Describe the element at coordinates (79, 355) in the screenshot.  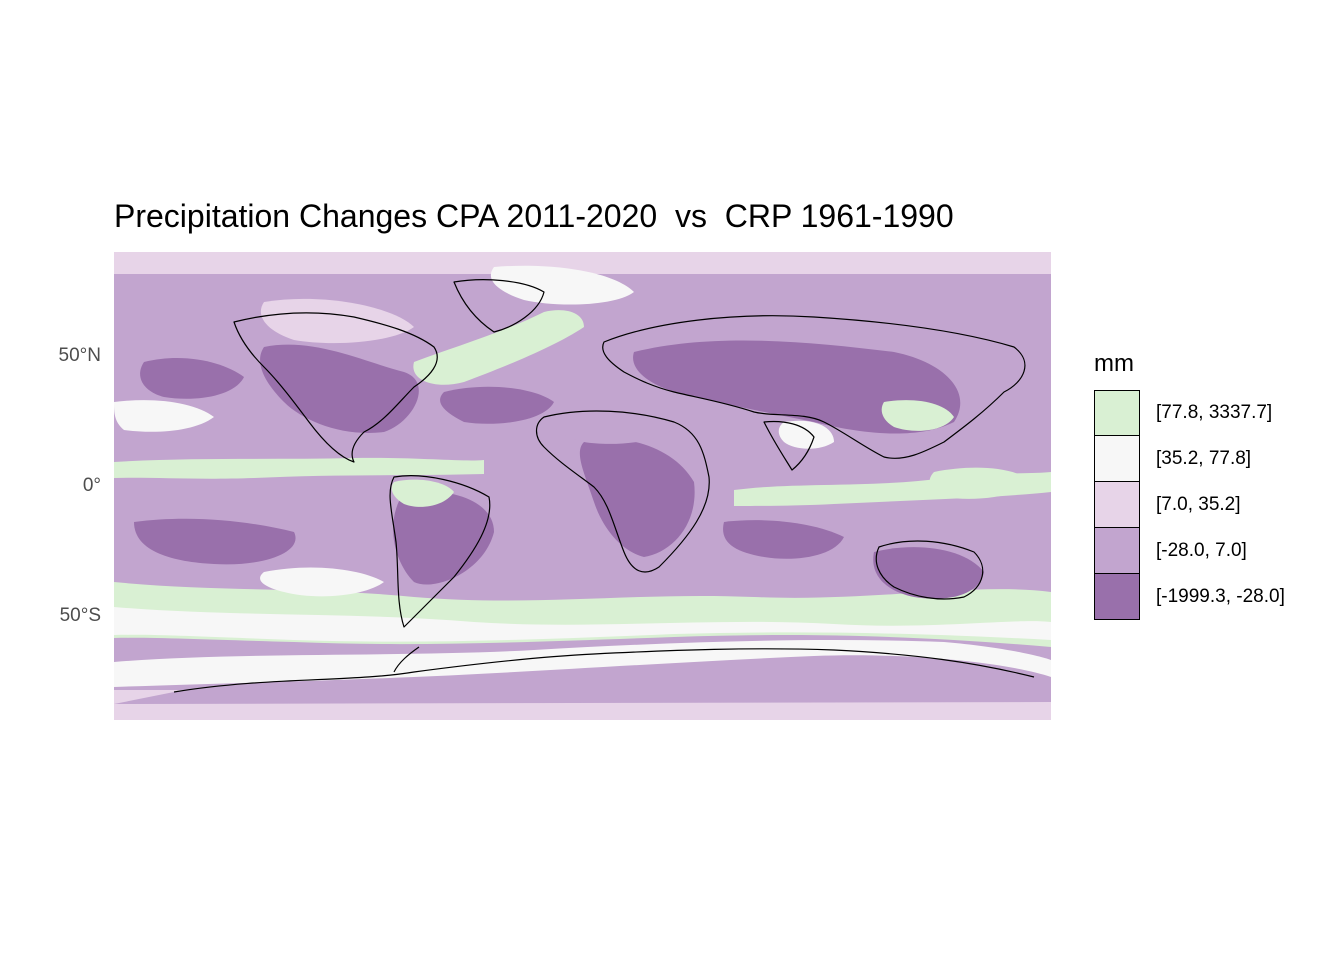
I see `lat-tick-label: 50°N` at that location.